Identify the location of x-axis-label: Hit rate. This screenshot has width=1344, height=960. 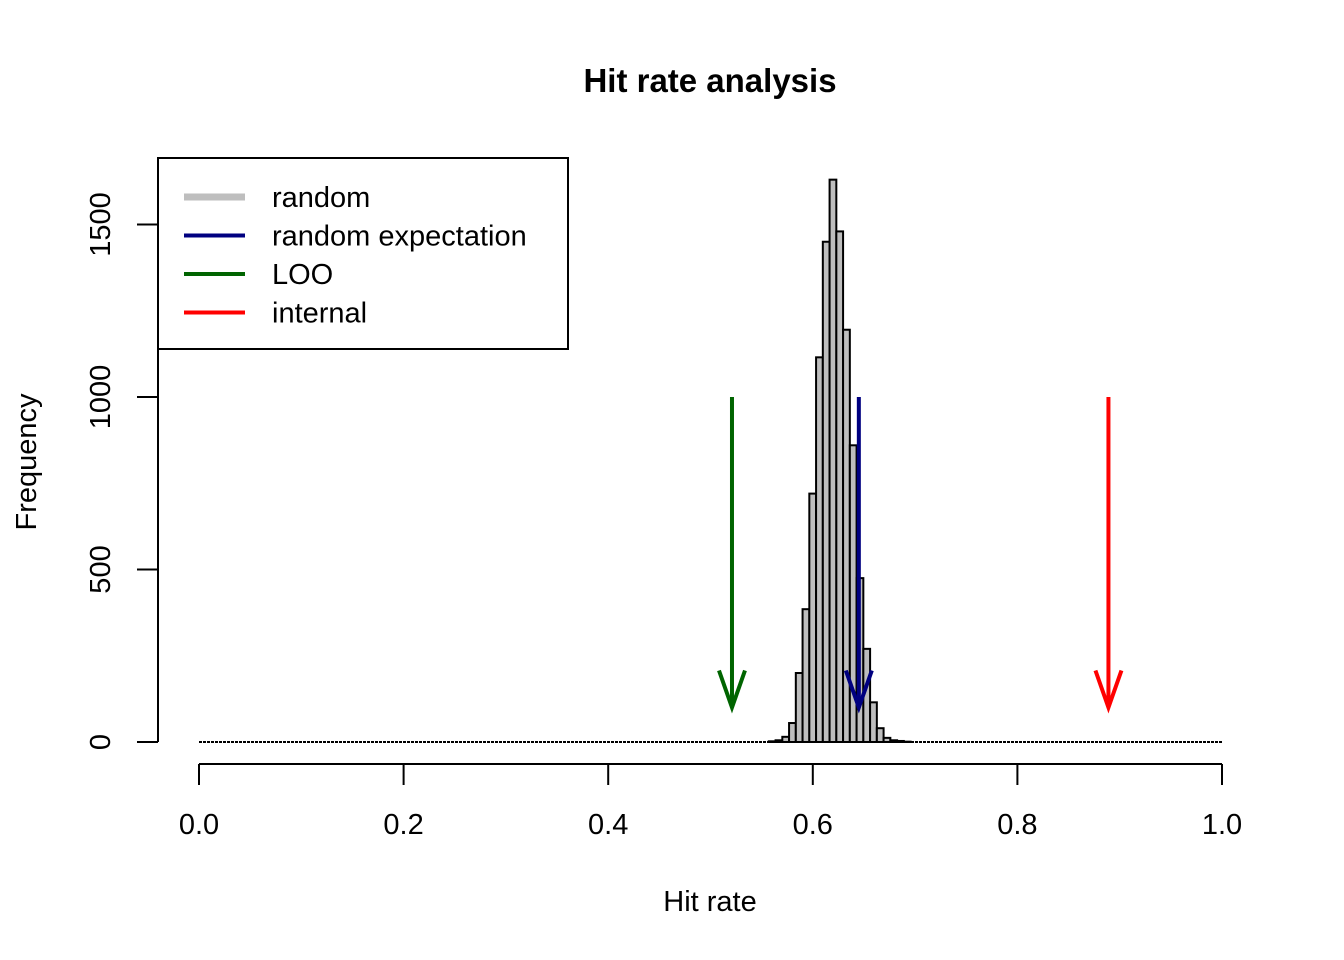
(709, 902).